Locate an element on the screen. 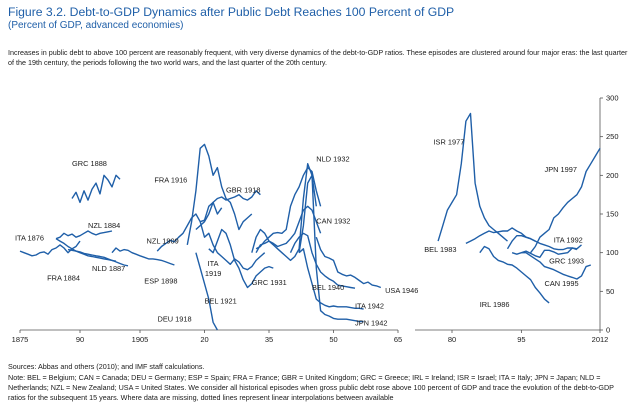  series-line-jpn-1942 is located at coordinates (331, 248).